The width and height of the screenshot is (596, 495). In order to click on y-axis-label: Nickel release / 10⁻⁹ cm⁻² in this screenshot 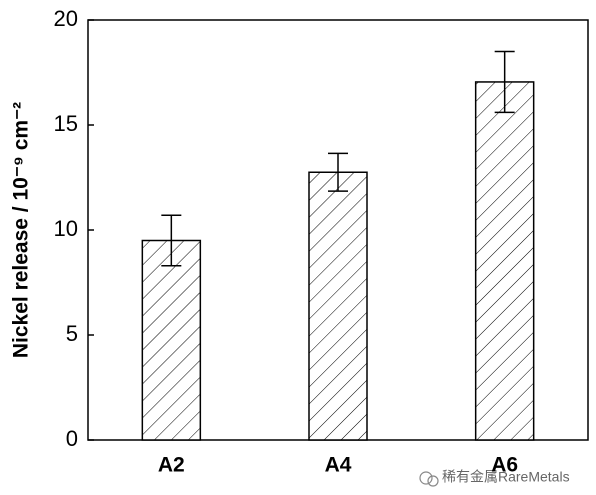, I will do `click(21, 230)`.